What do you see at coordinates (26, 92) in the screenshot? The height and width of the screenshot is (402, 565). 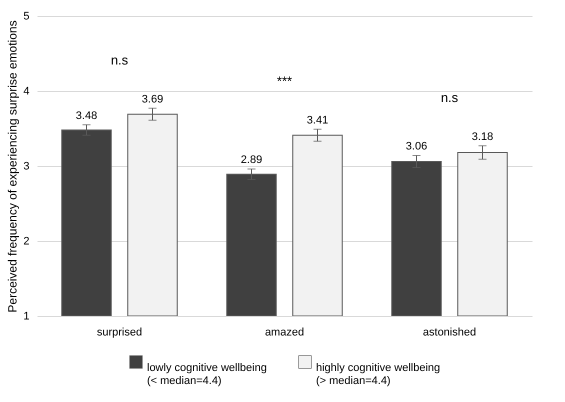 I see `y-tick-label: 4` at bounding box center [26, 92].